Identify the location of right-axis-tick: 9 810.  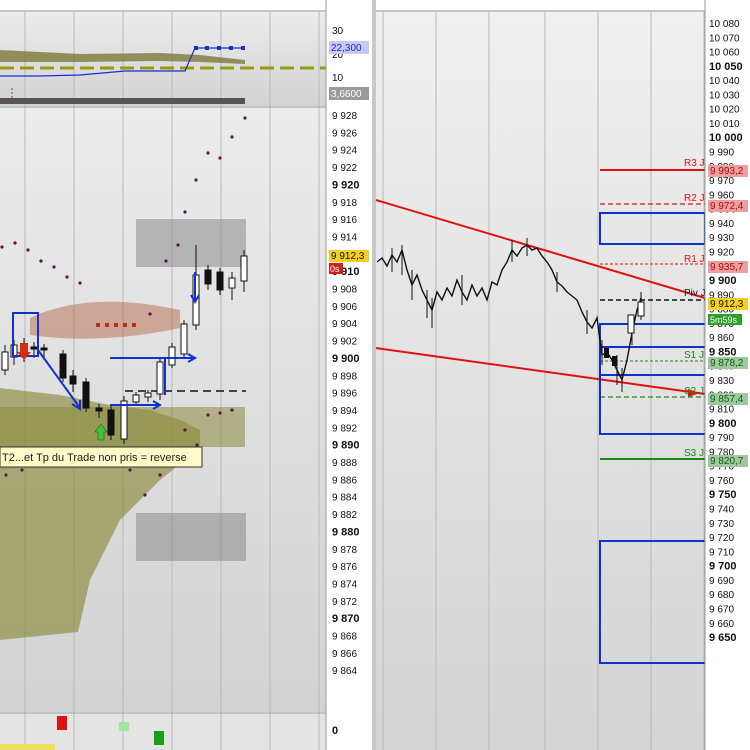
(721, 410).